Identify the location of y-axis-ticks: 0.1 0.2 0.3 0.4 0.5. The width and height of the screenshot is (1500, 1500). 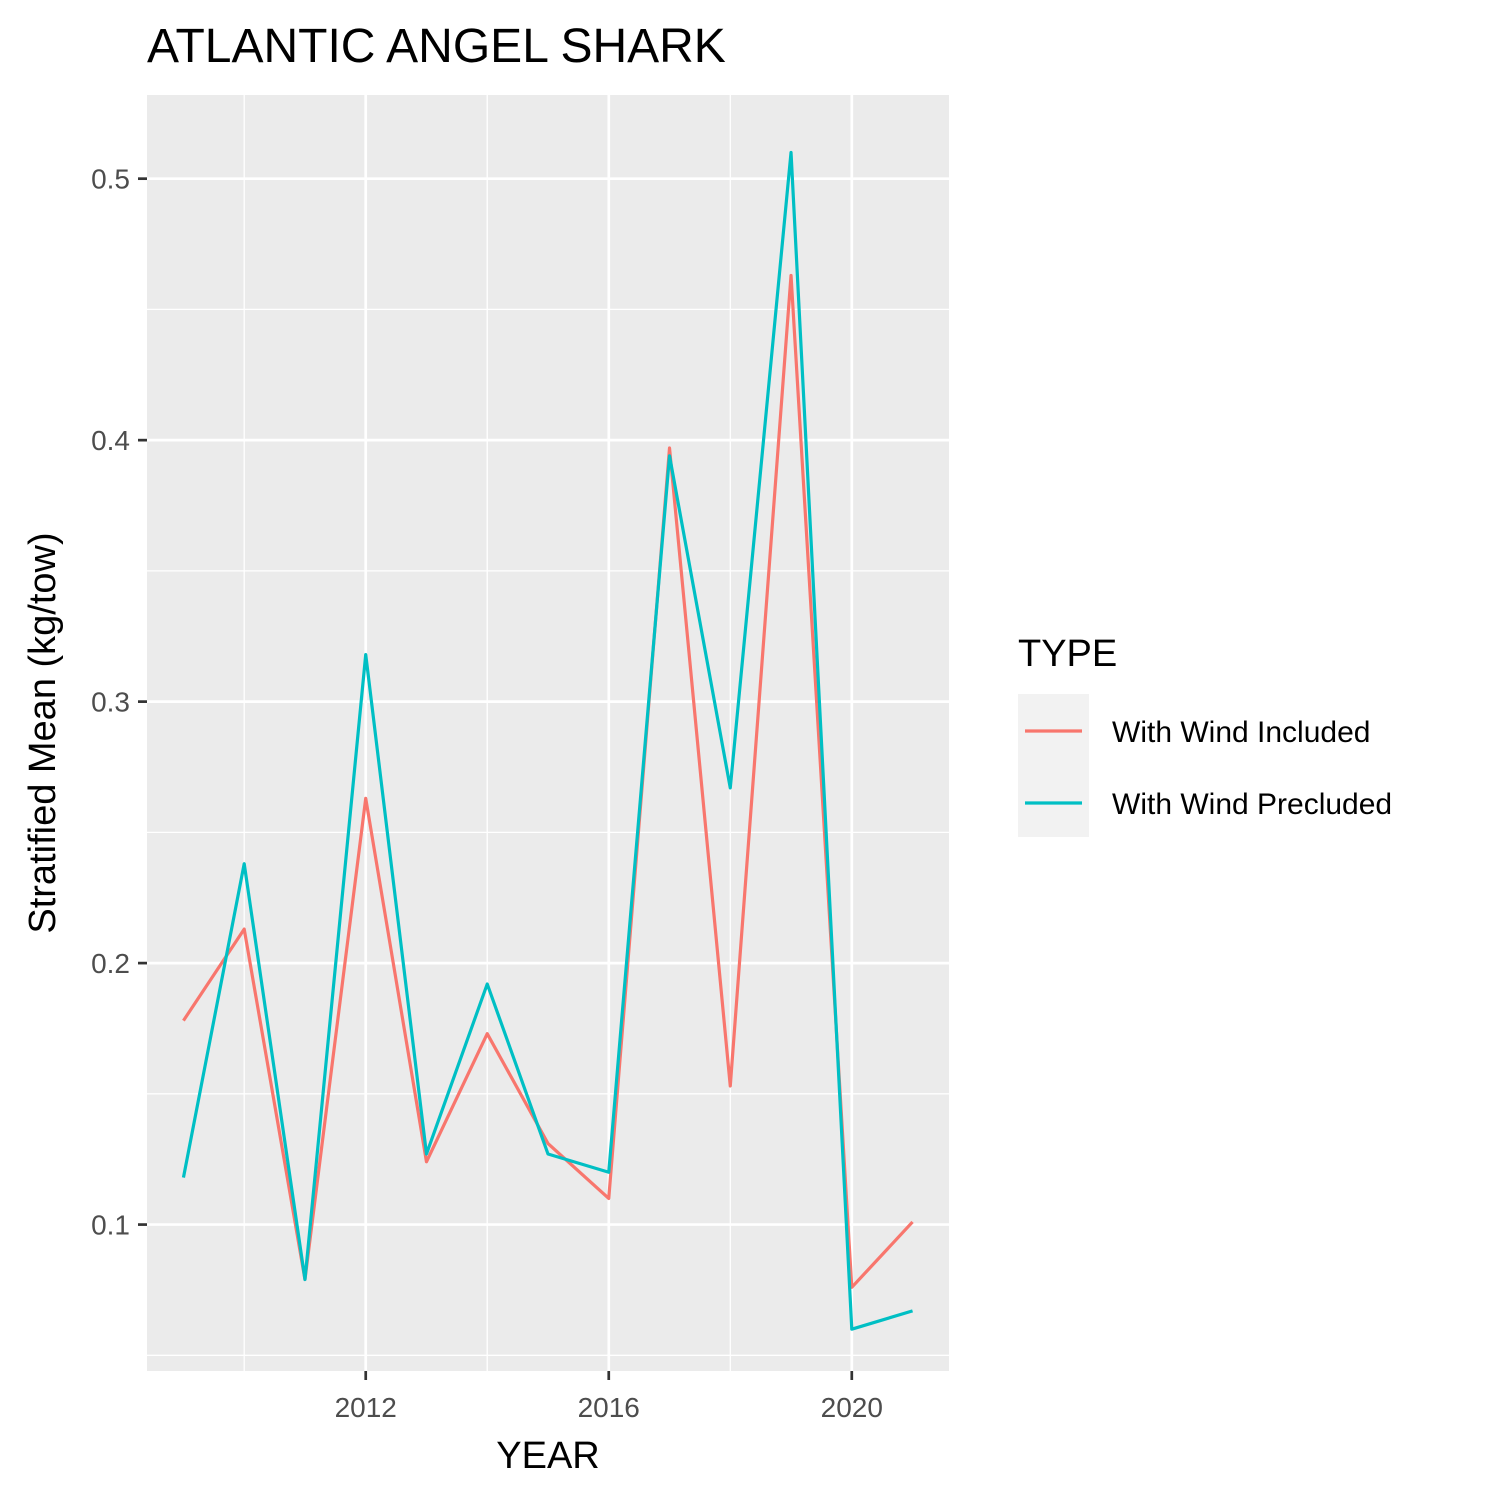
(119, 702).